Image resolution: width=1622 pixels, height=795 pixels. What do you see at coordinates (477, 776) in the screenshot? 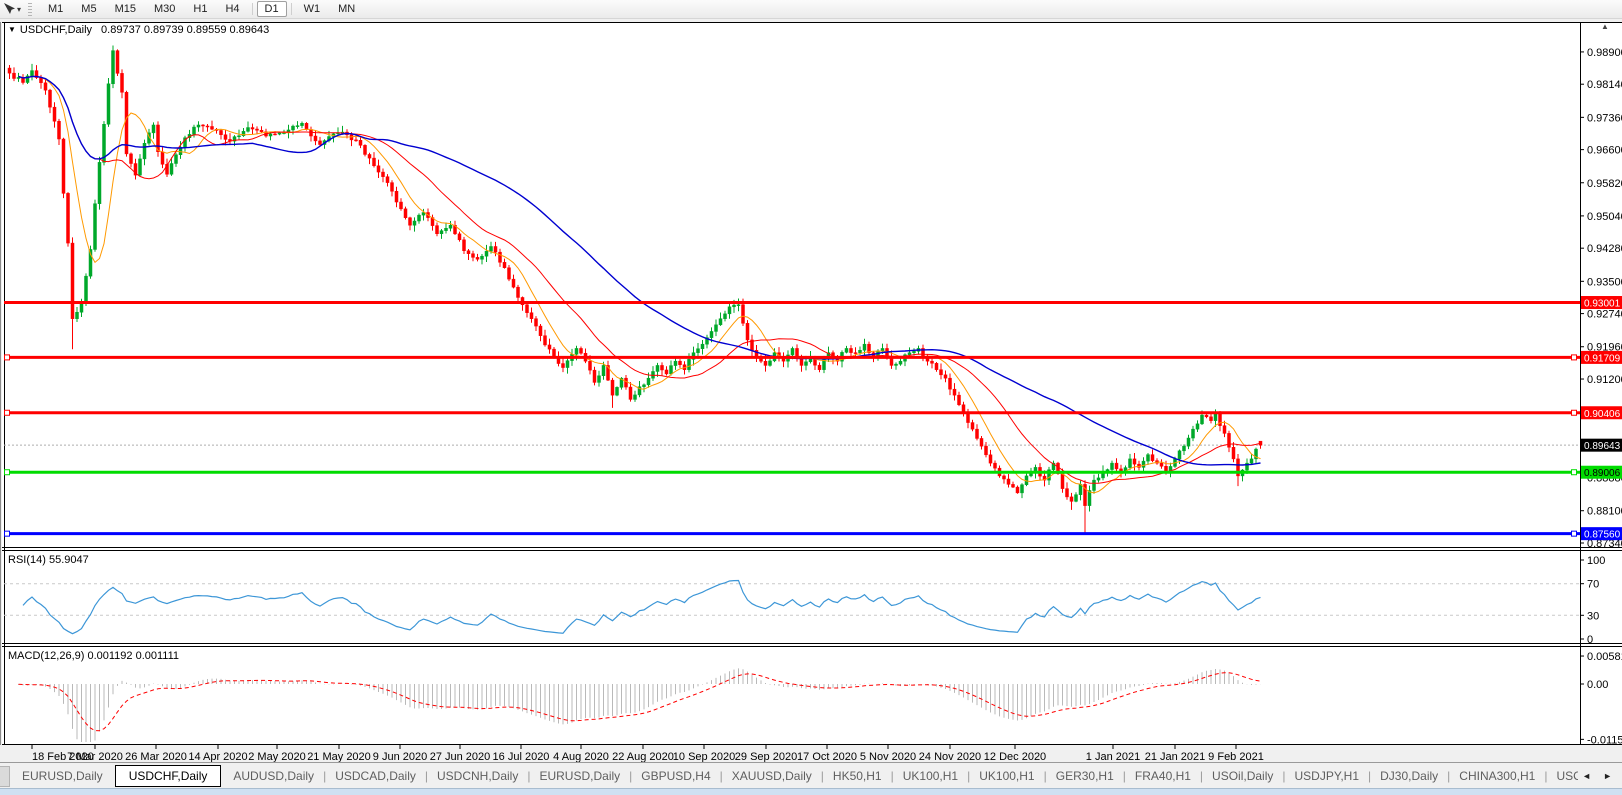
I see `tab-usdcnh-daily: USDCNH,Daily` at bounding box center [477, 776].